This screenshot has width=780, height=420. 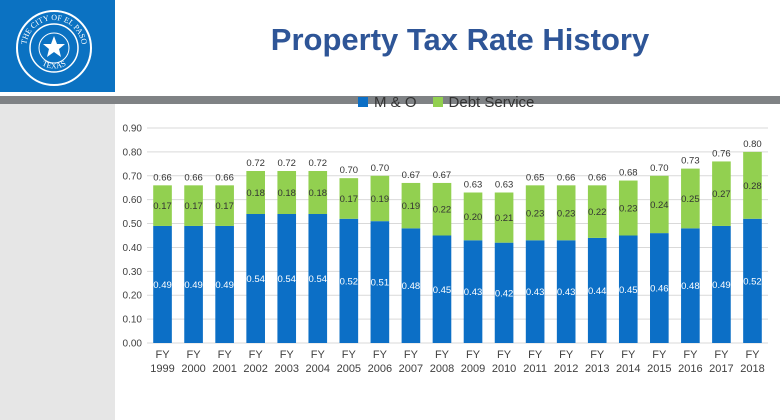 I want to click on data-label-debt: 0.18, so click(x=286, y=193).